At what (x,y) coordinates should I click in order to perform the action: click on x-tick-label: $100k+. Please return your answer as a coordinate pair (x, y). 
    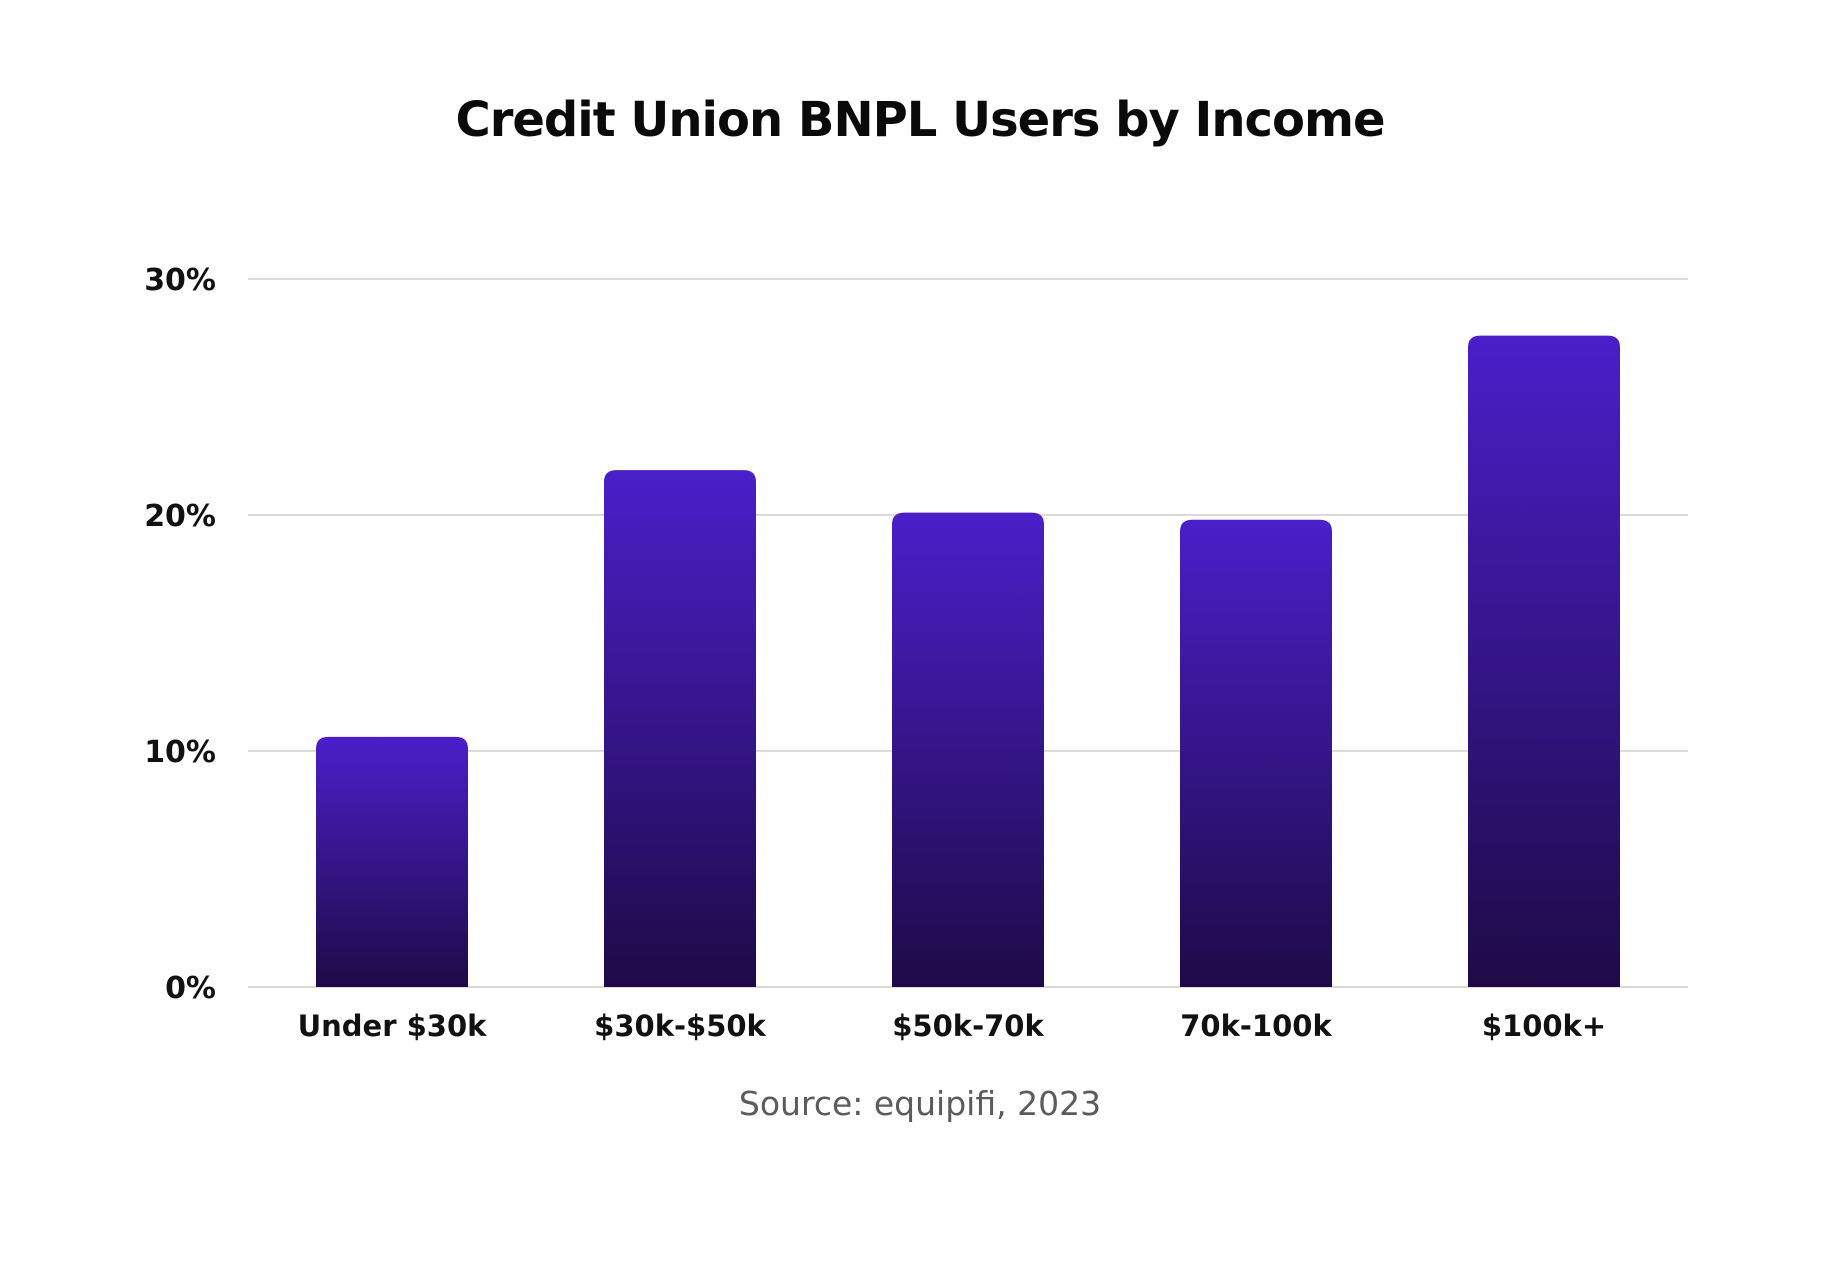
    Looking at the image, I should click on (1544, 1026).